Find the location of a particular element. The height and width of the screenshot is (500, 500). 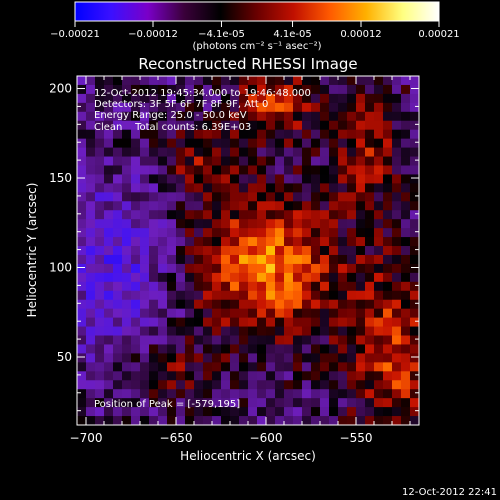

info-detectors: Detectors: 3F 5F 6F 7F 8F 9F, Att 0 is located at coordinates (181, 104).